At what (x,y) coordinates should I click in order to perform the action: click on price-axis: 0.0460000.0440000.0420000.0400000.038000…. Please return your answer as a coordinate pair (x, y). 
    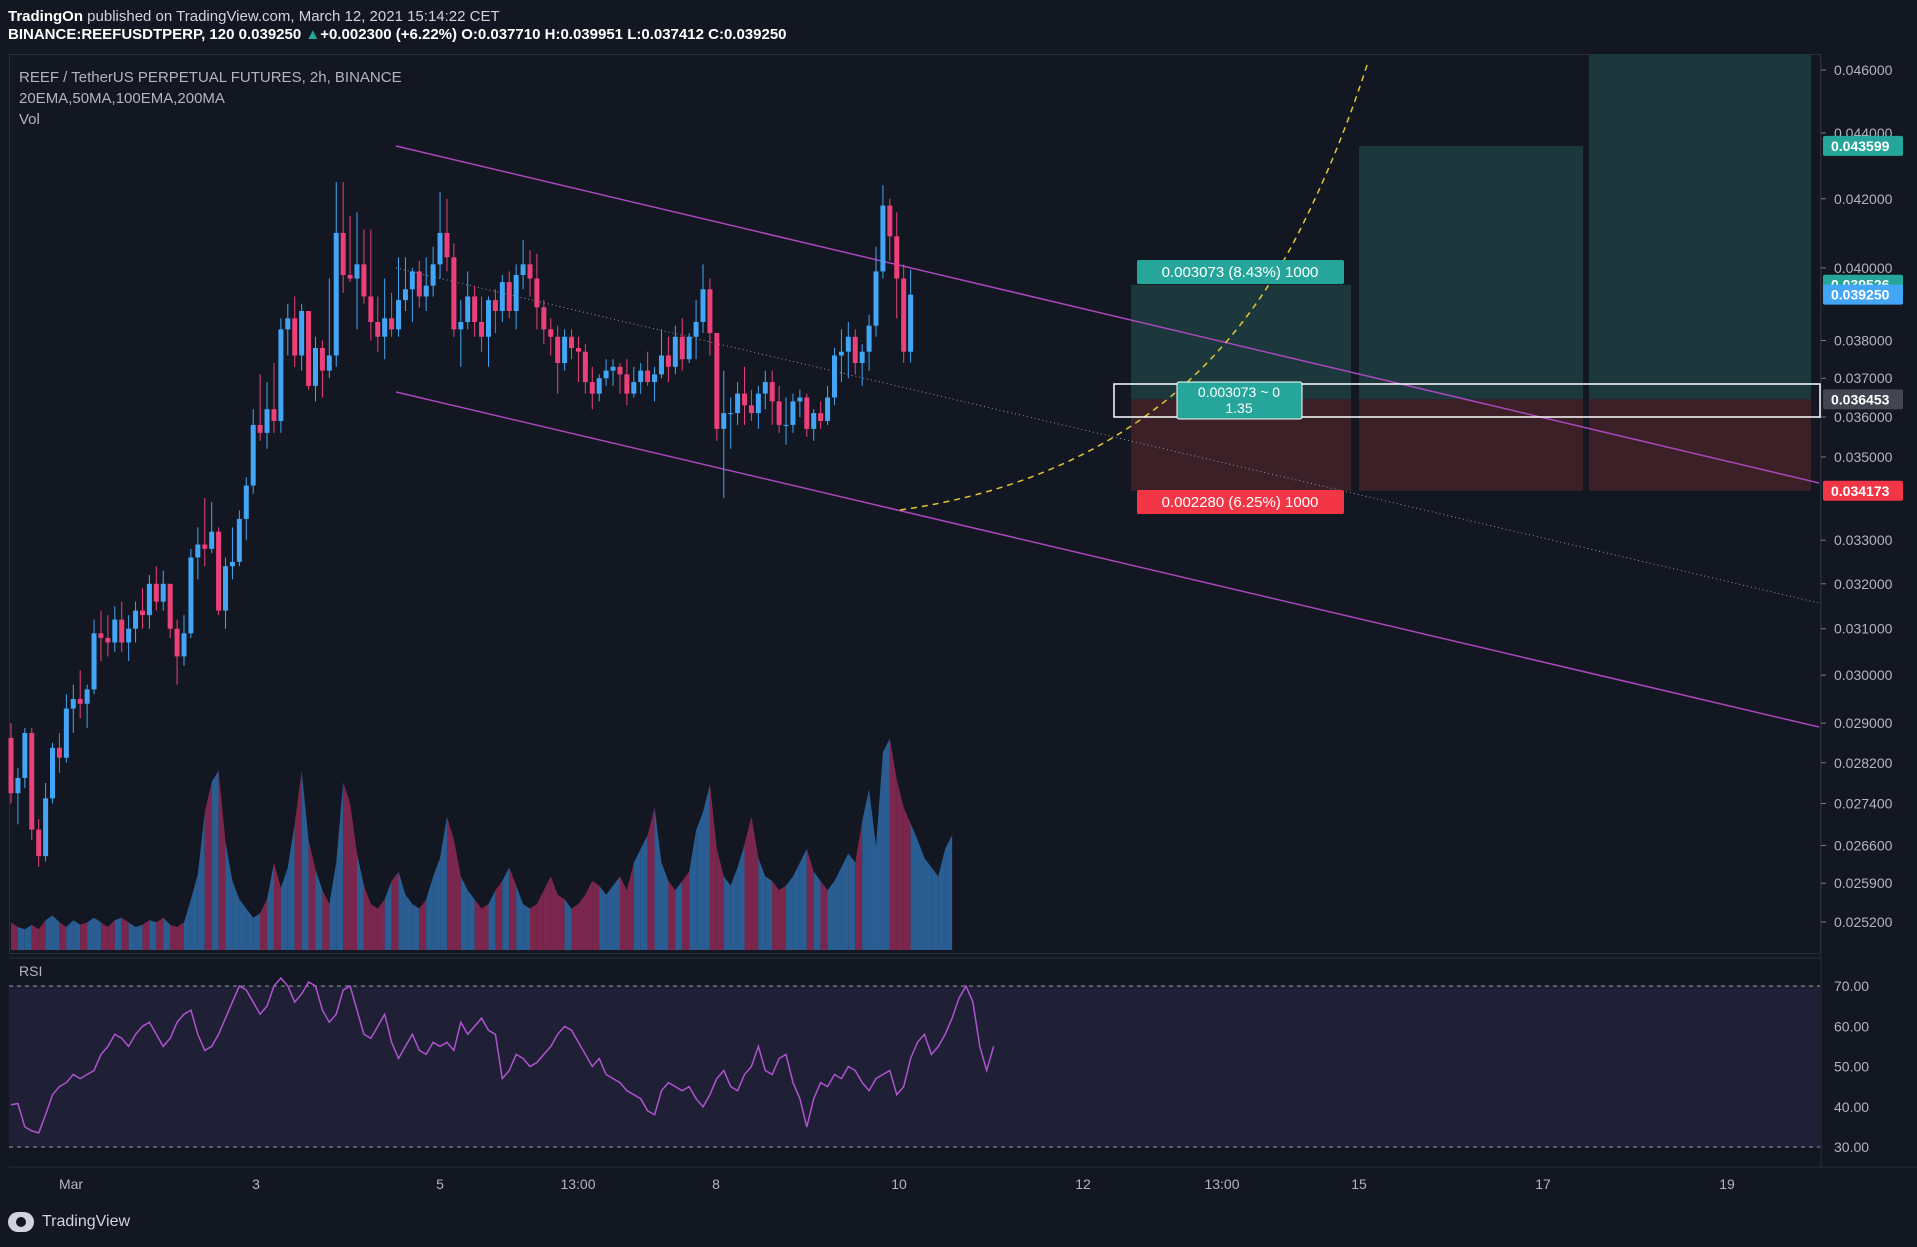
    Looking at the image, I should click on (1857, 496).